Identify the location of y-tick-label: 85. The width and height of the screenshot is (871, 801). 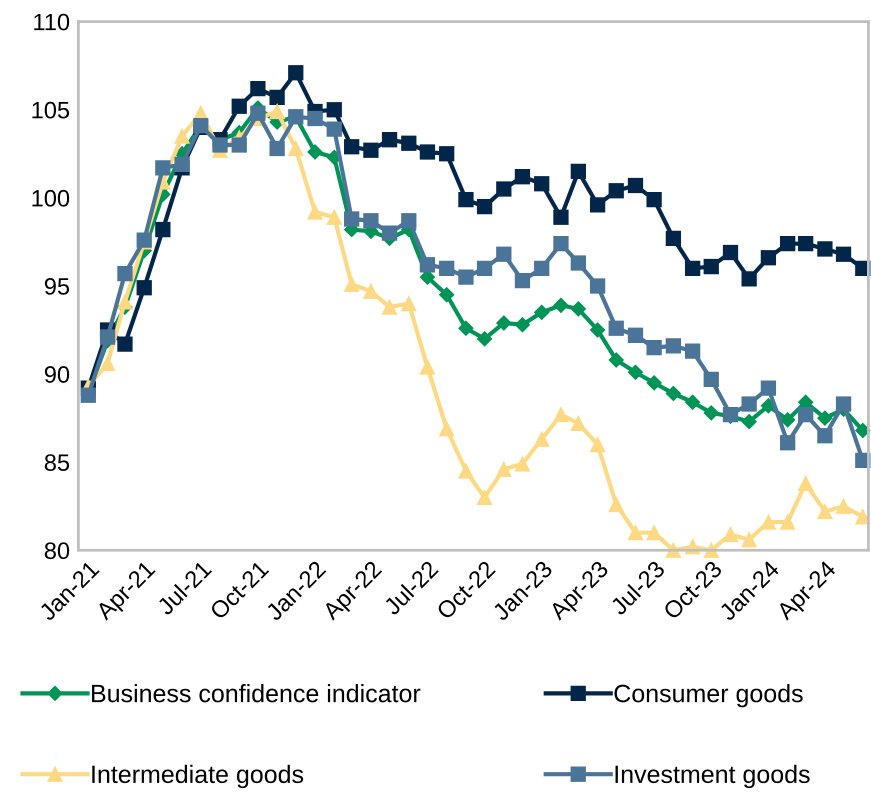
(57, 462).